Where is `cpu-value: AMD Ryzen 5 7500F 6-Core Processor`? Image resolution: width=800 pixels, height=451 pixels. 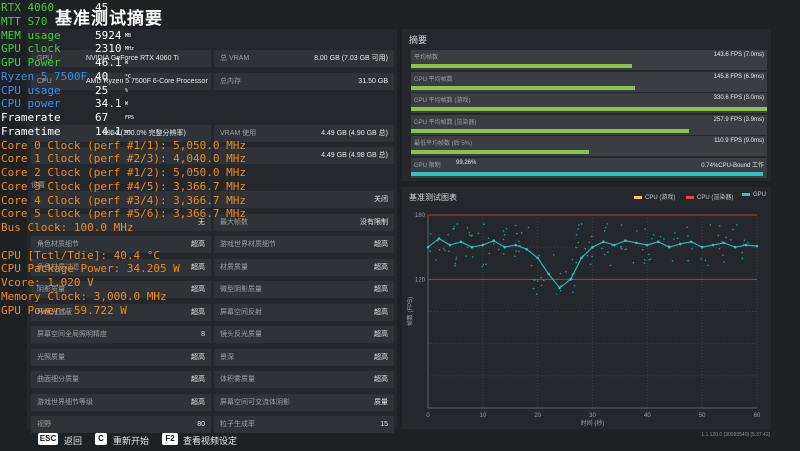 cpu-value: AMD Ryzen 5 7500F 6-Core Processor is located at coordinates (147, 81).